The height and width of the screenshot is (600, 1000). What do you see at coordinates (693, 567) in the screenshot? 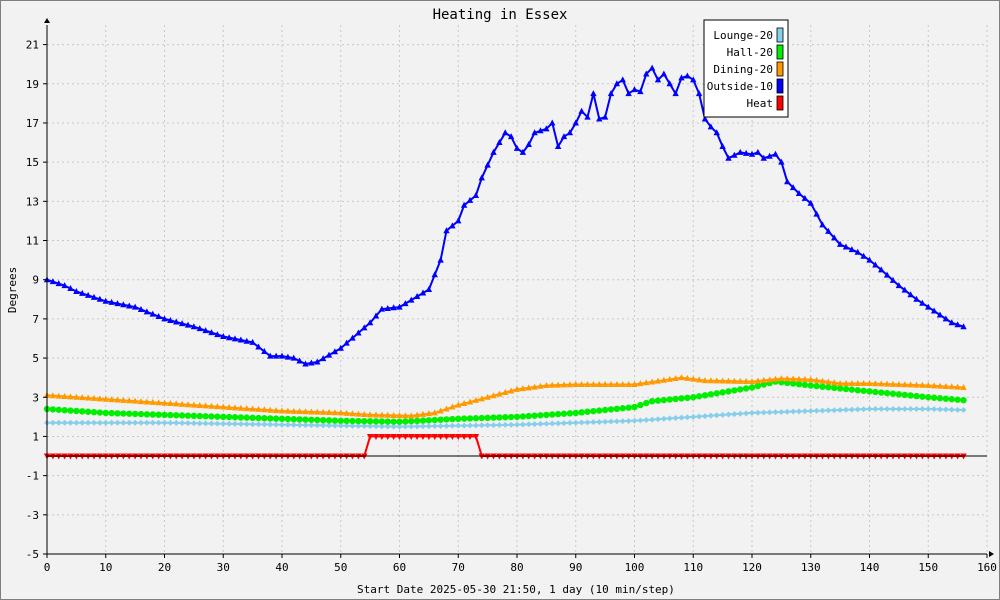
I see `x-tick-label: 110` at bounding box center [693, 567].